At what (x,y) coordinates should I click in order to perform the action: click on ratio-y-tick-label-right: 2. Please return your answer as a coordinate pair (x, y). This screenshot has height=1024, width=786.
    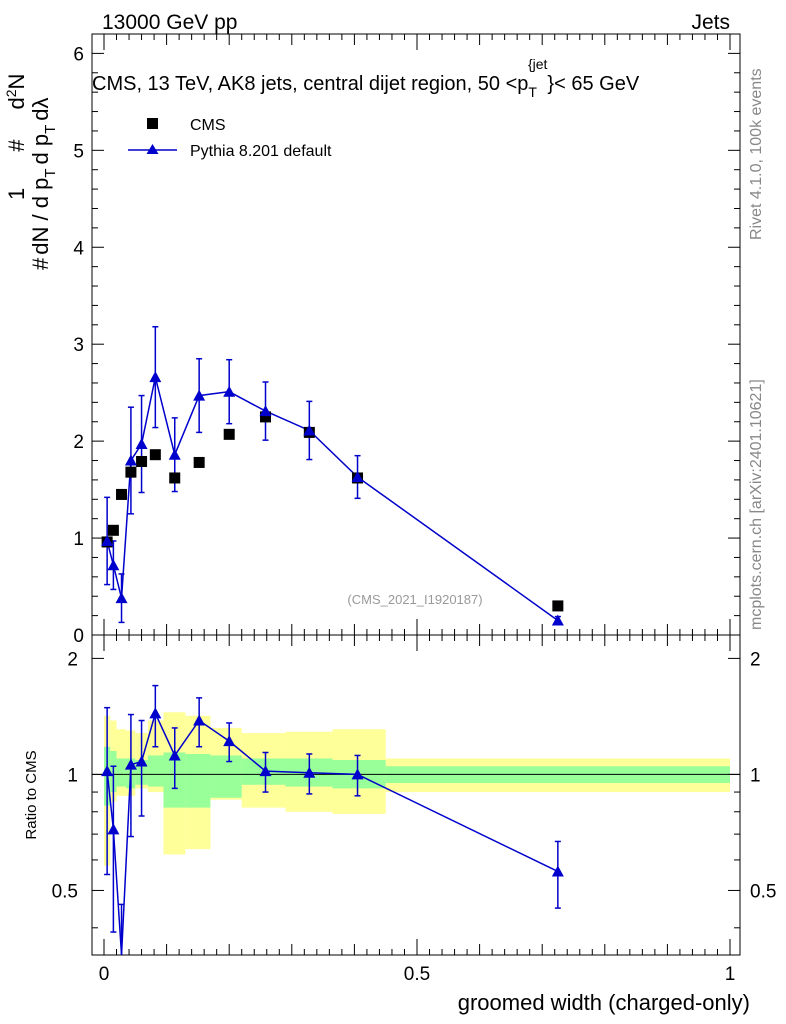
    Looking at the image, I should click on (755, 659).